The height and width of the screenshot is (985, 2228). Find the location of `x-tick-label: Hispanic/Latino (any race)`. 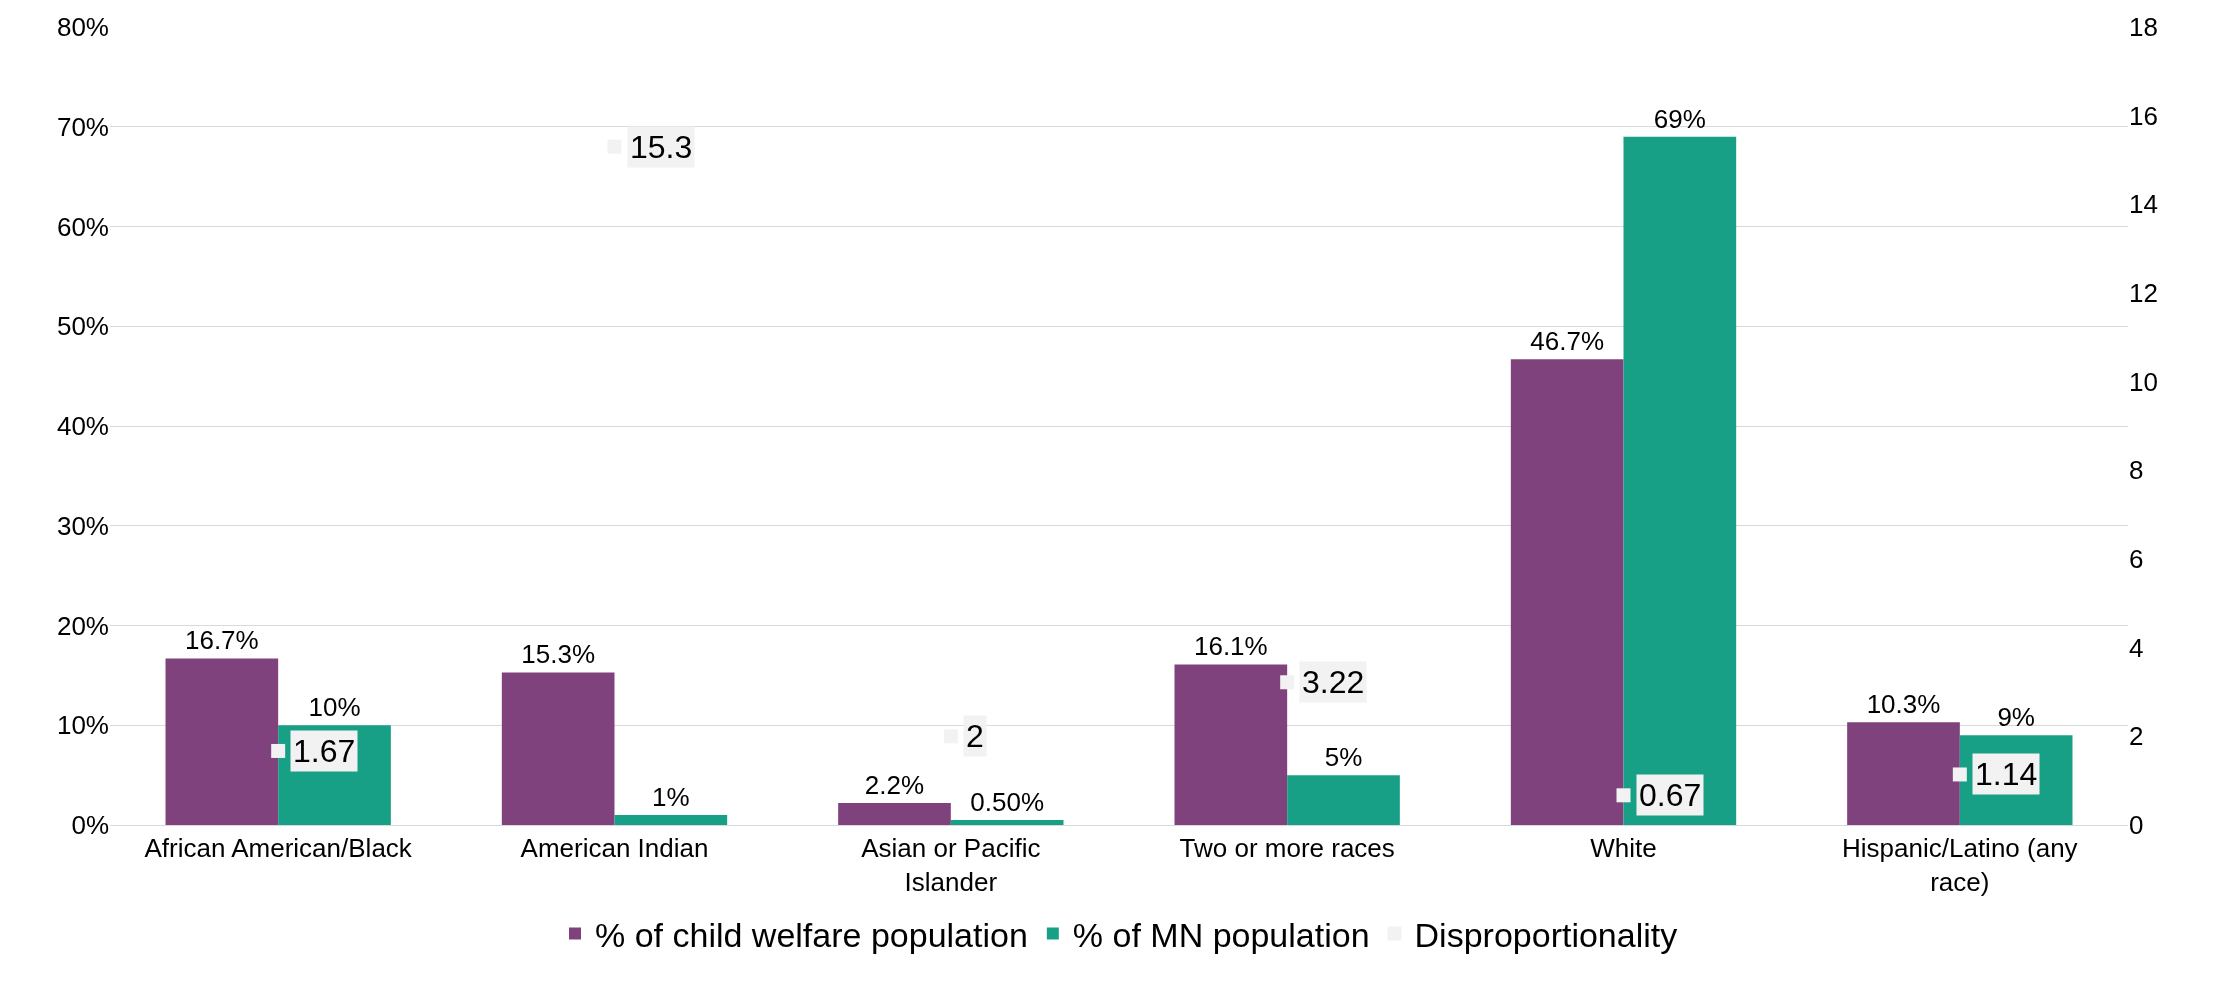

x-tick-label: Hispanic/Latino (any race) is located at coordinates (1960, 865).